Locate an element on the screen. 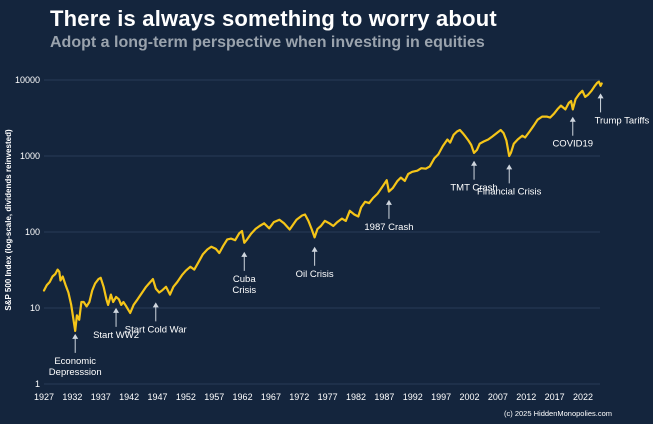 This screenshot has width=653, height=424. x-tick-label: 2007 is located at coordinates (498, 397).